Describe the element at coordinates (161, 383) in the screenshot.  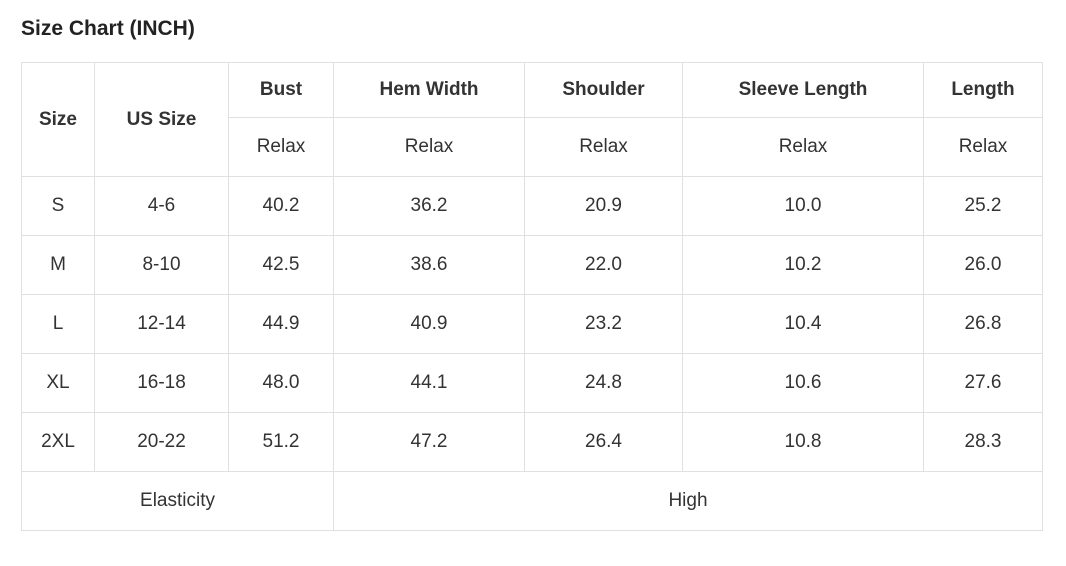
I see `us-size-cell: 16-18` at that location.